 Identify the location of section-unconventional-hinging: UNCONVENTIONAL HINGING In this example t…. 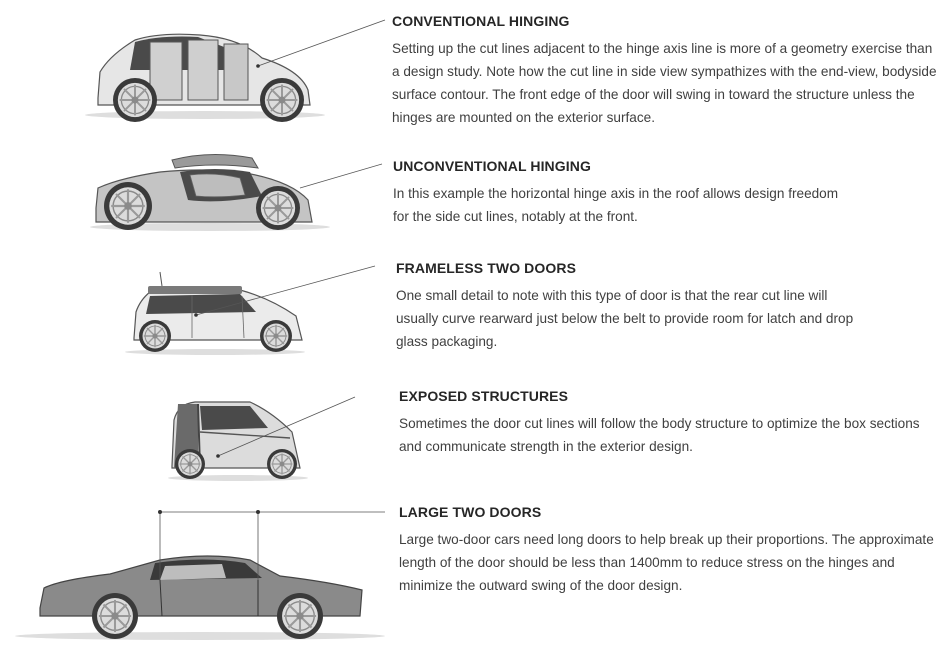
(618, 193).